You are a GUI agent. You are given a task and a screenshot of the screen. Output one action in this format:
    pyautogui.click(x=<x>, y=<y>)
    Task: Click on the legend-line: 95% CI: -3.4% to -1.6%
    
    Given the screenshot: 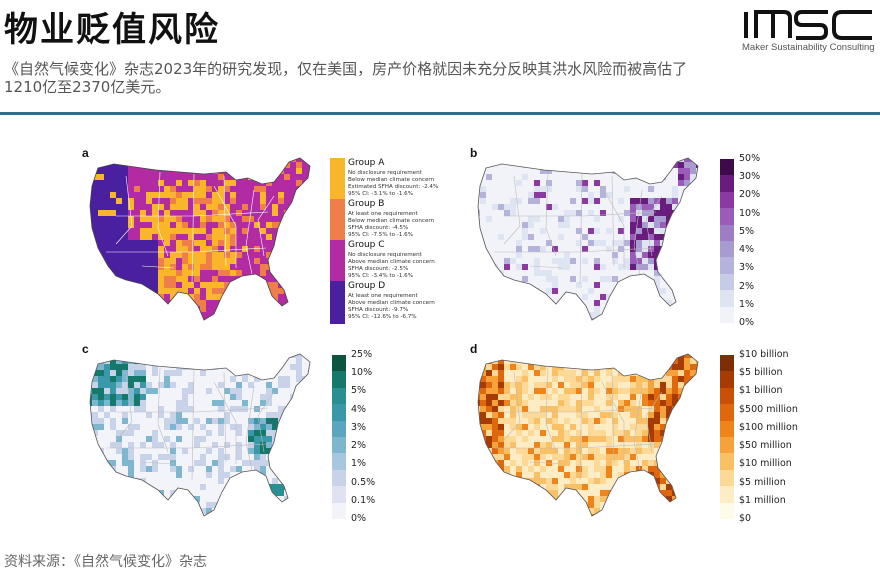 What is the action you would take?
    pyautogui.click(x=381, y=276)
    